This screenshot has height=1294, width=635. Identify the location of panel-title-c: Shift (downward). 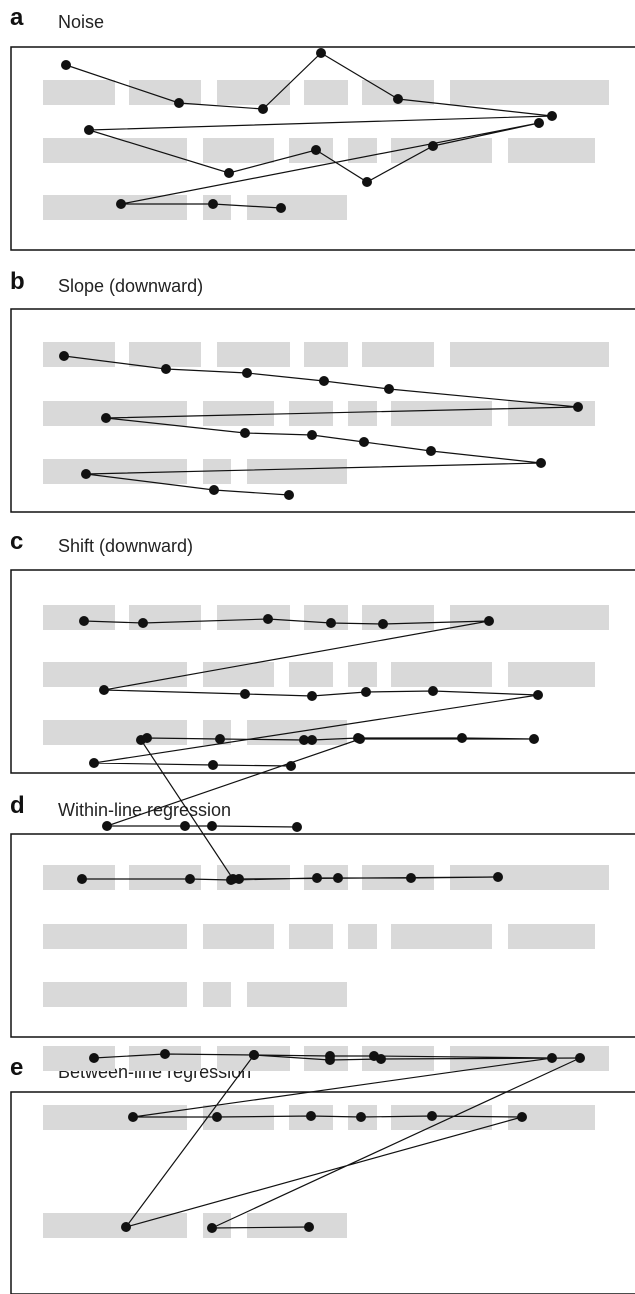
(126, 546).